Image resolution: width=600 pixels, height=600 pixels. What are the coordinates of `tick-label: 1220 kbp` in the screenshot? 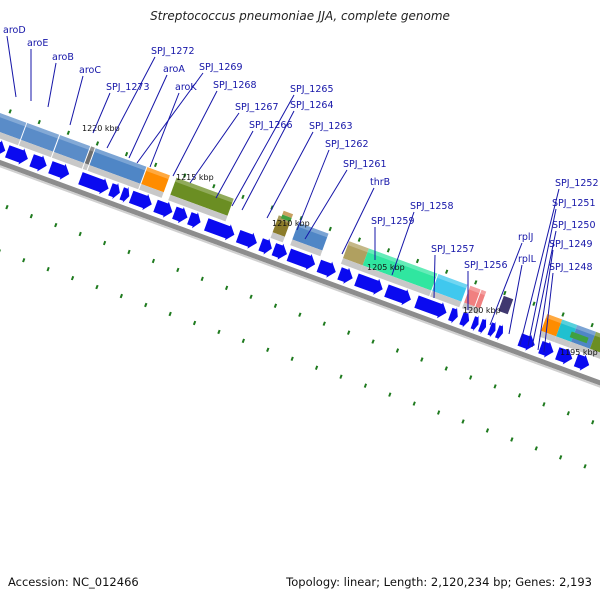 It's located at (101, 128).